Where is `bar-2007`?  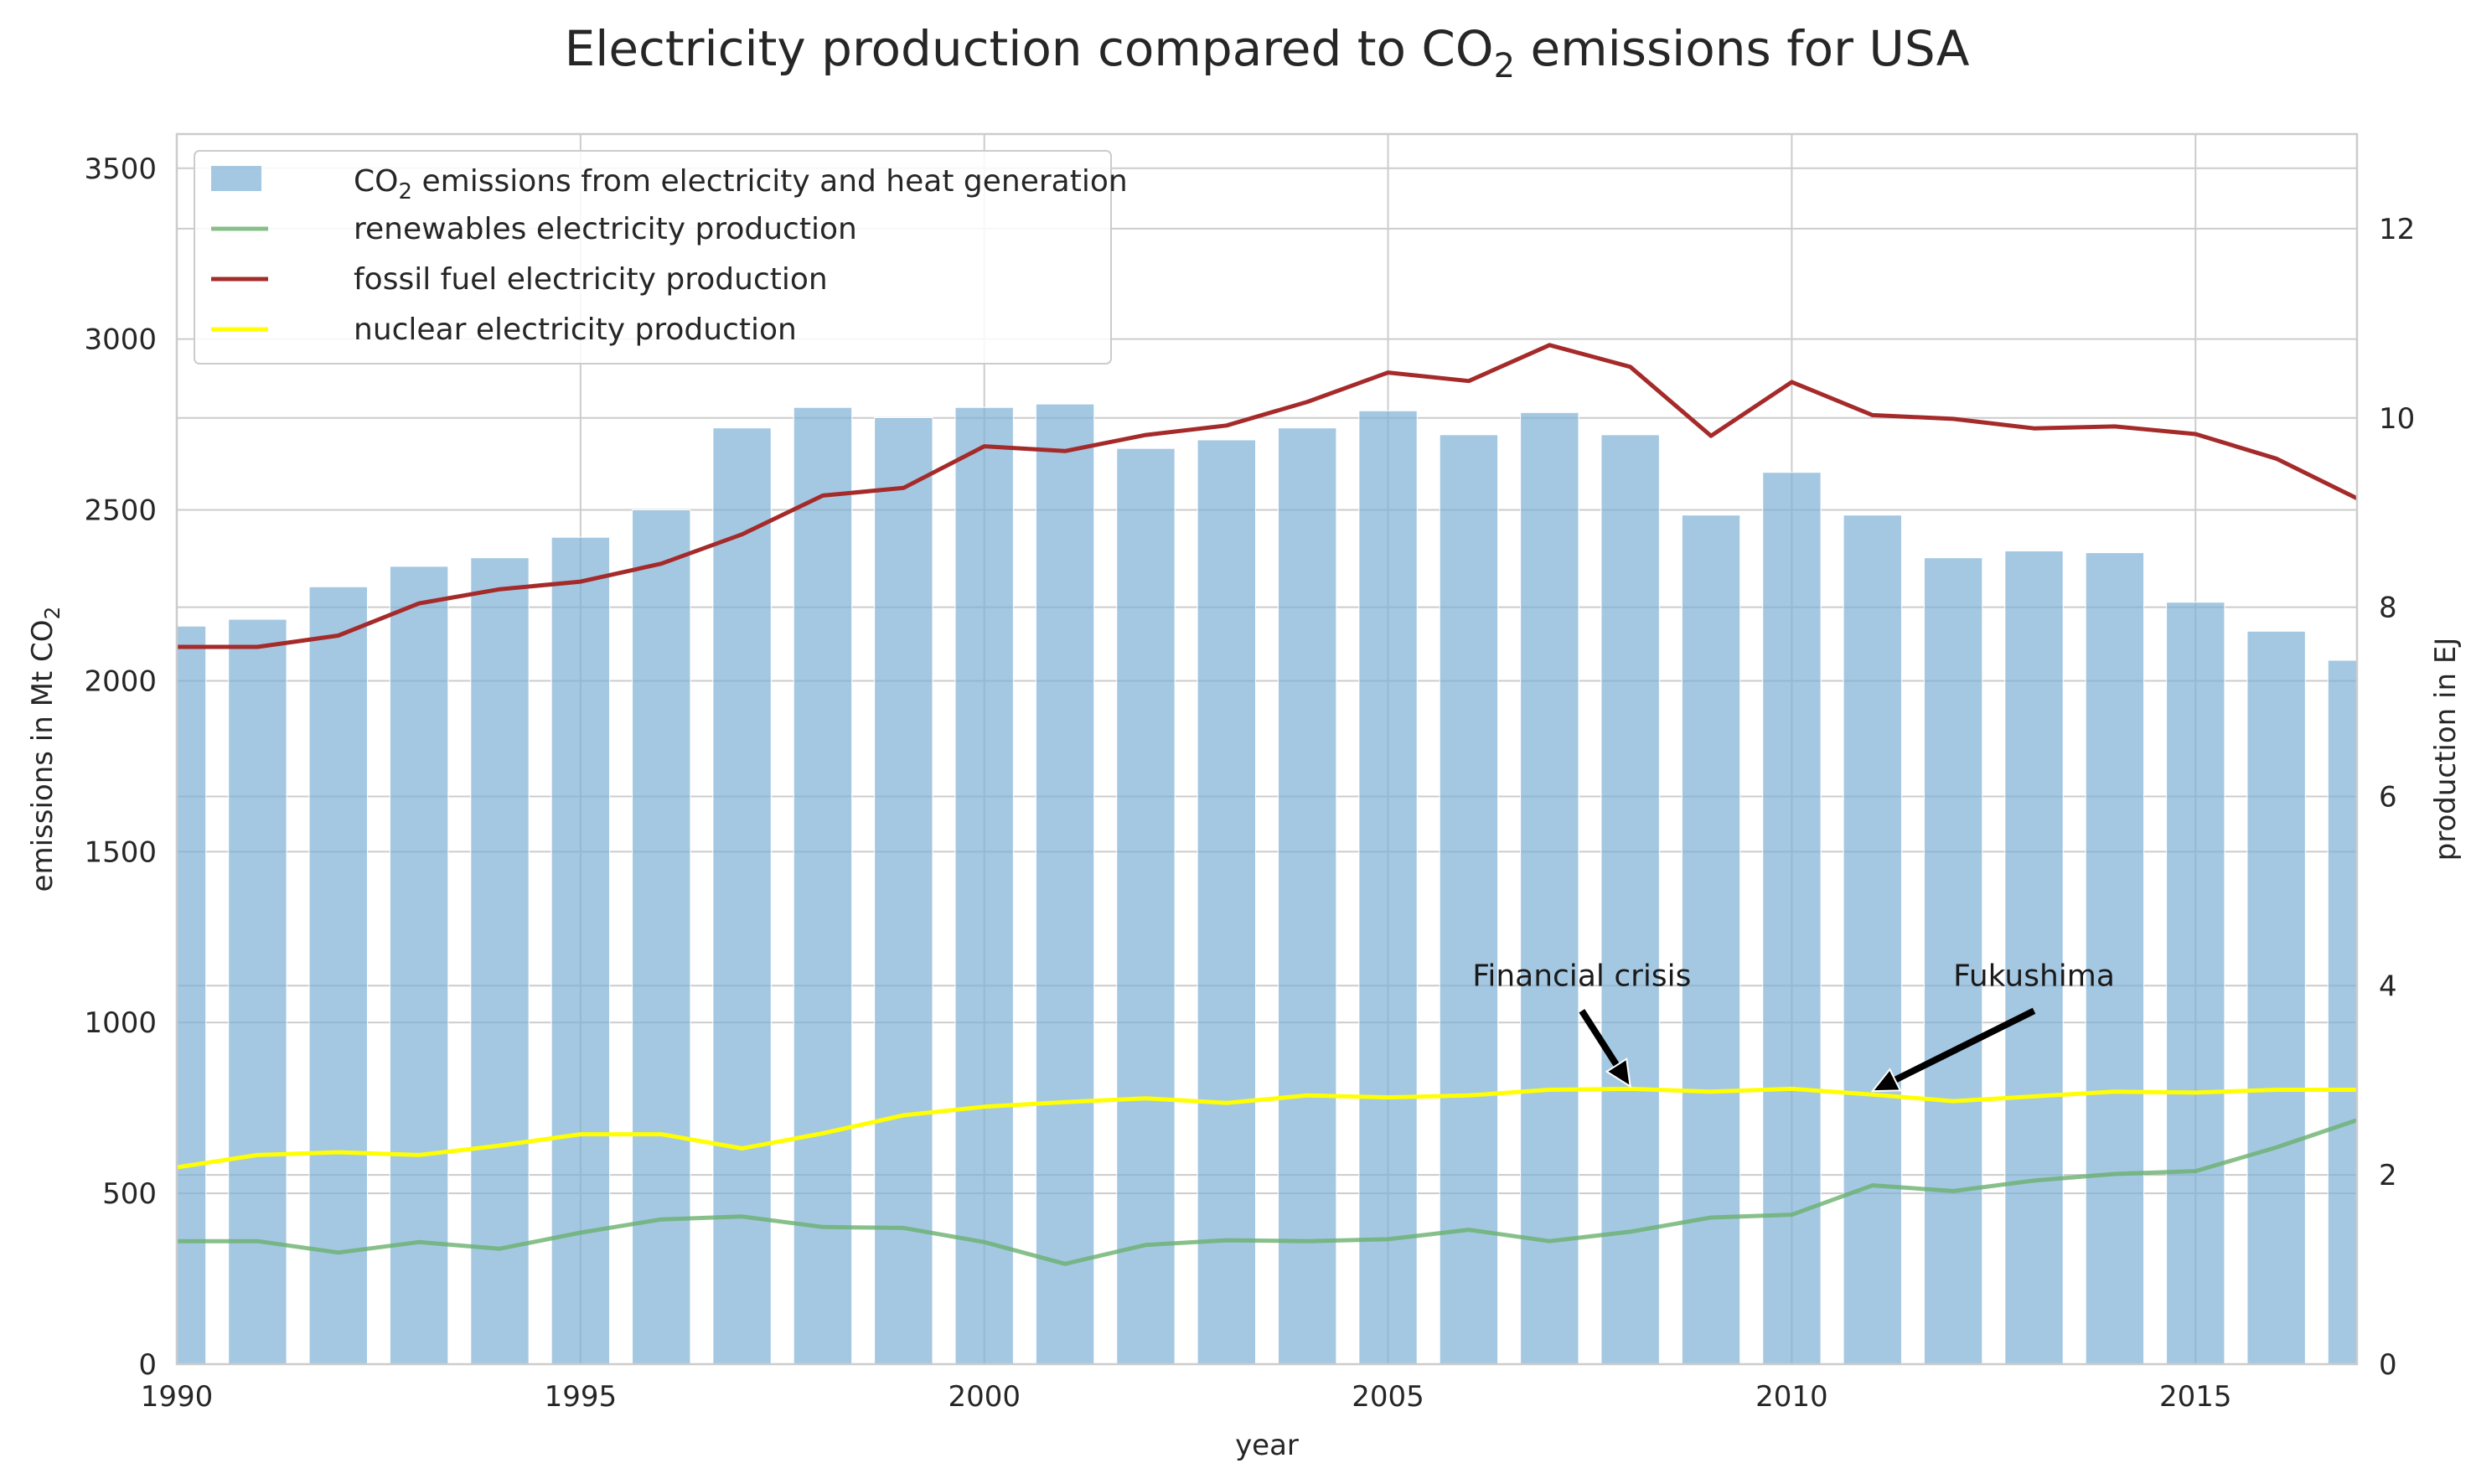 bar-2007 is located at coordinates (1549, 888).